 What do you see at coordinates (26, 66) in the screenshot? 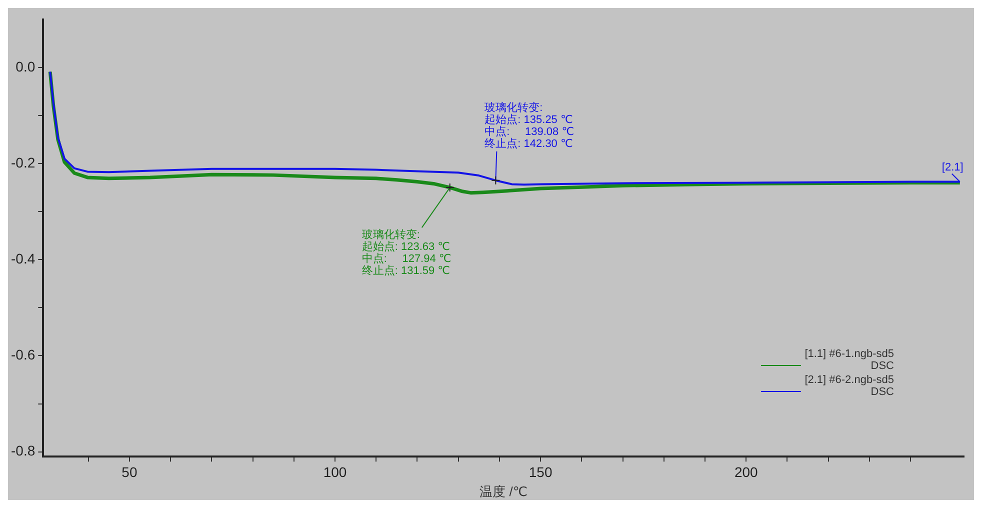
I see `y-tick-label: 0.0` at bounding box center [26, 66].